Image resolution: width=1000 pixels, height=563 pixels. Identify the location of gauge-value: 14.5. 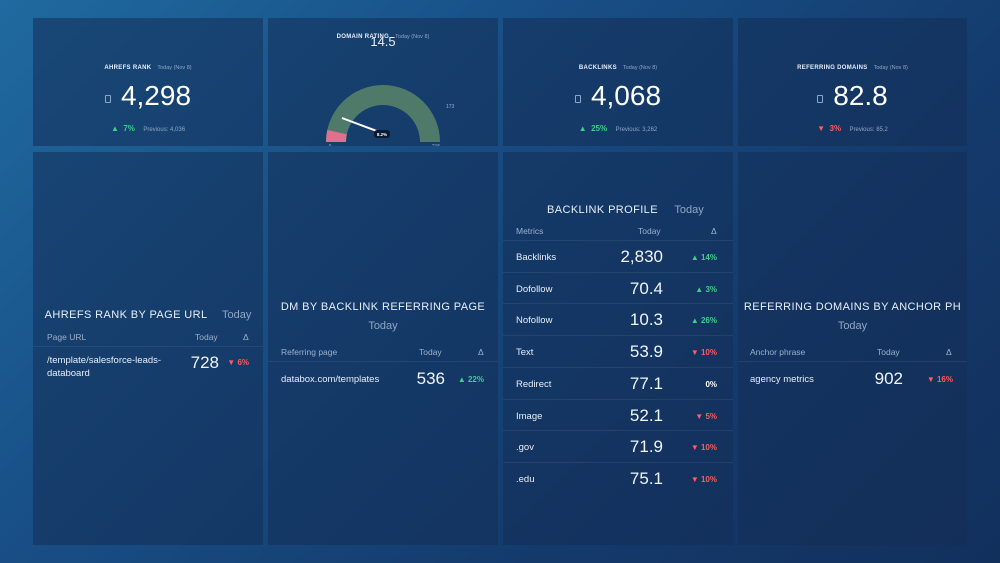
(383, 41).